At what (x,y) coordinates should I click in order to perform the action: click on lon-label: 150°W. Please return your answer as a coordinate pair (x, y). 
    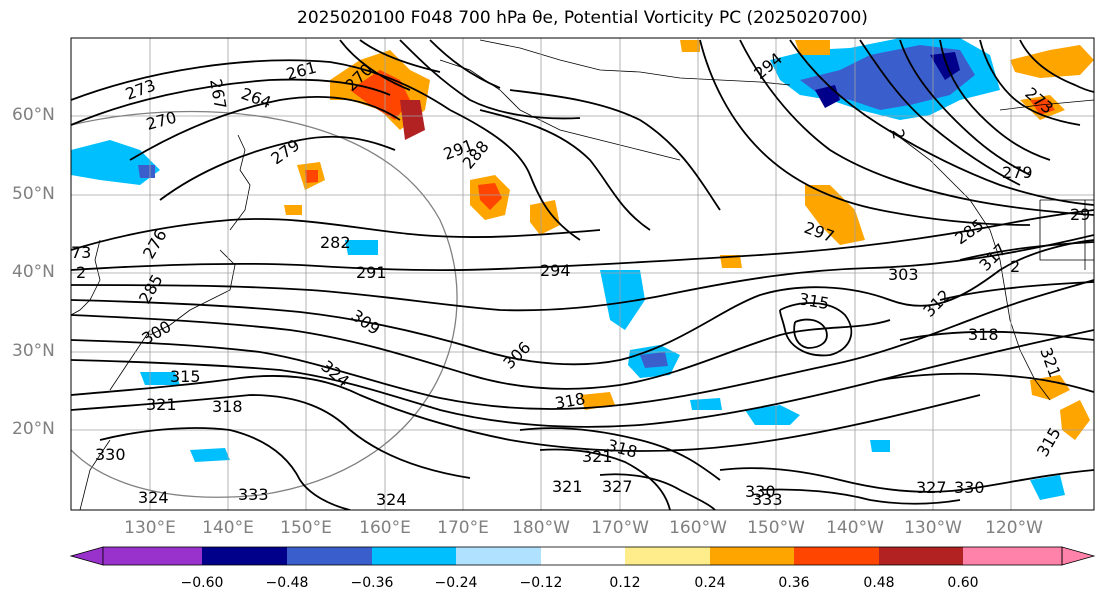
    Looking at the image, I should click on (776, 528).